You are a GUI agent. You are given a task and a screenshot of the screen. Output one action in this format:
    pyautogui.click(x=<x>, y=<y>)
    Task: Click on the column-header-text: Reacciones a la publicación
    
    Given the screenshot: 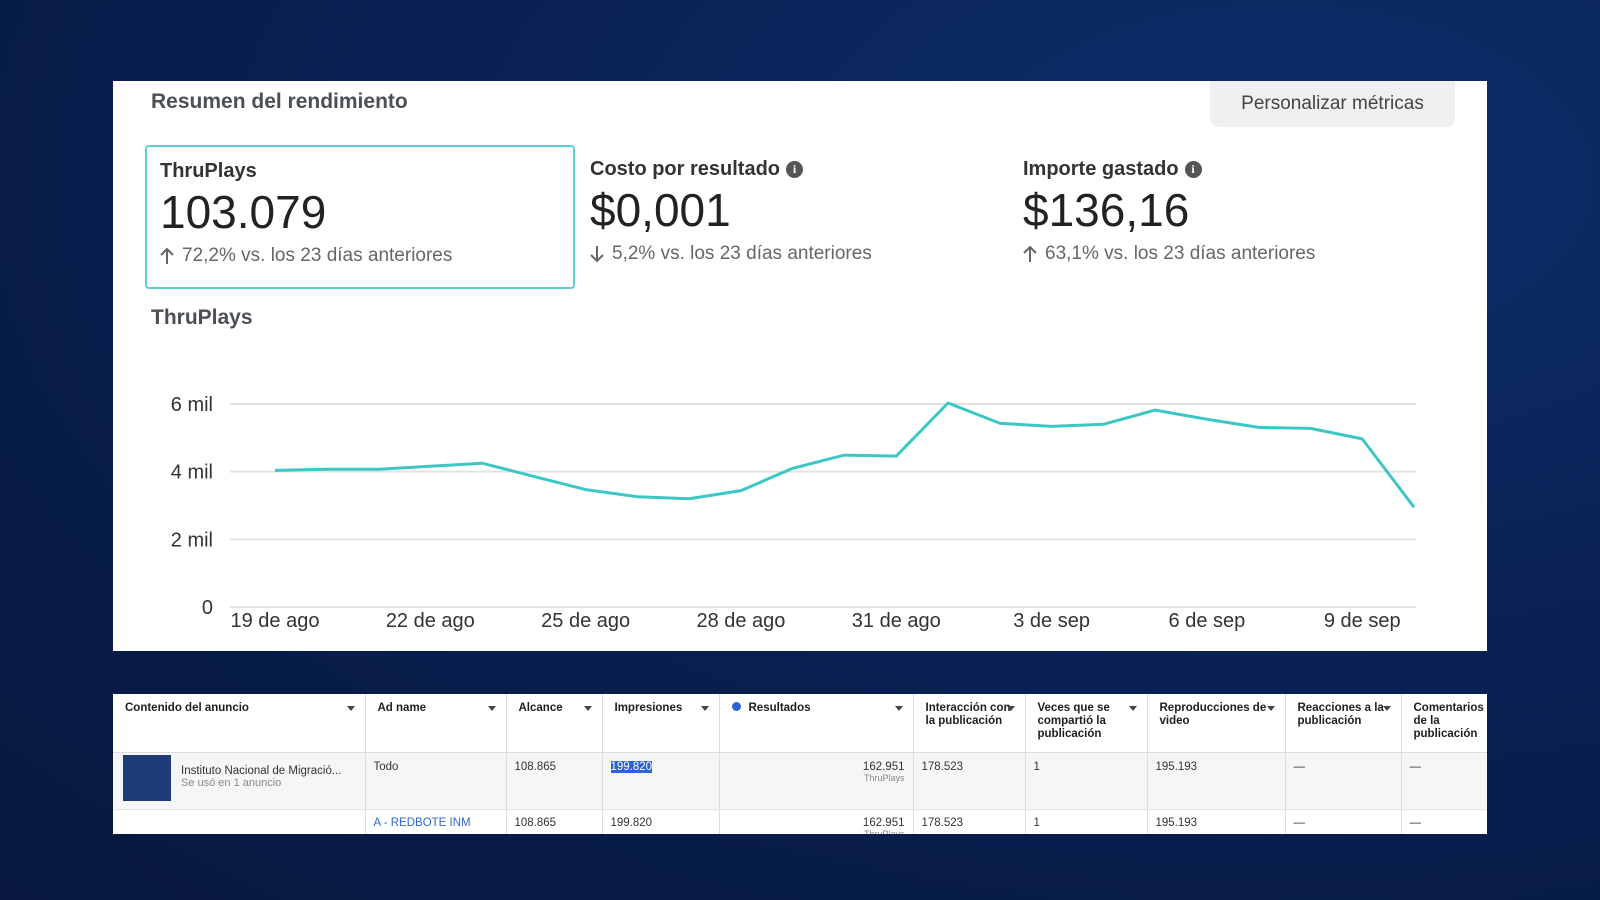 What is the action you would take?
    pyautogui.click(x=1340, y=714)
    